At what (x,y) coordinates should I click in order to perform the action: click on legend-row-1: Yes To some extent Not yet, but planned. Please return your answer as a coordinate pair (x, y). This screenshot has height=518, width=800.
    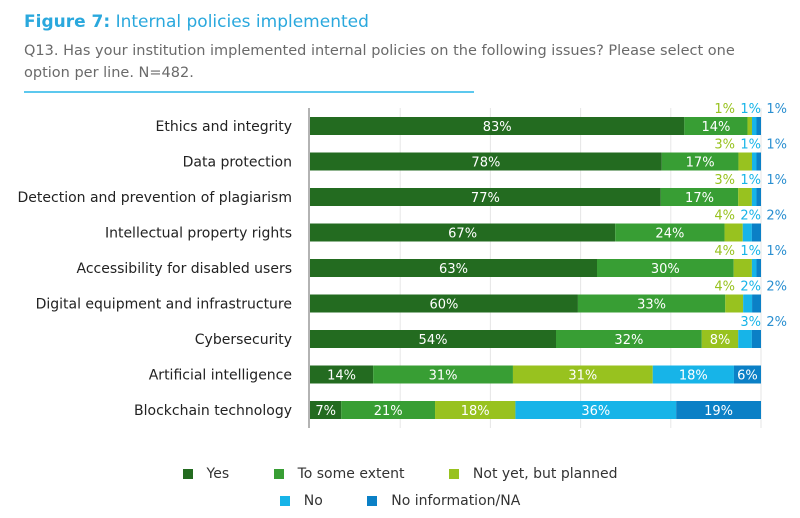
    Looking at the image, I should click on (400, 474).